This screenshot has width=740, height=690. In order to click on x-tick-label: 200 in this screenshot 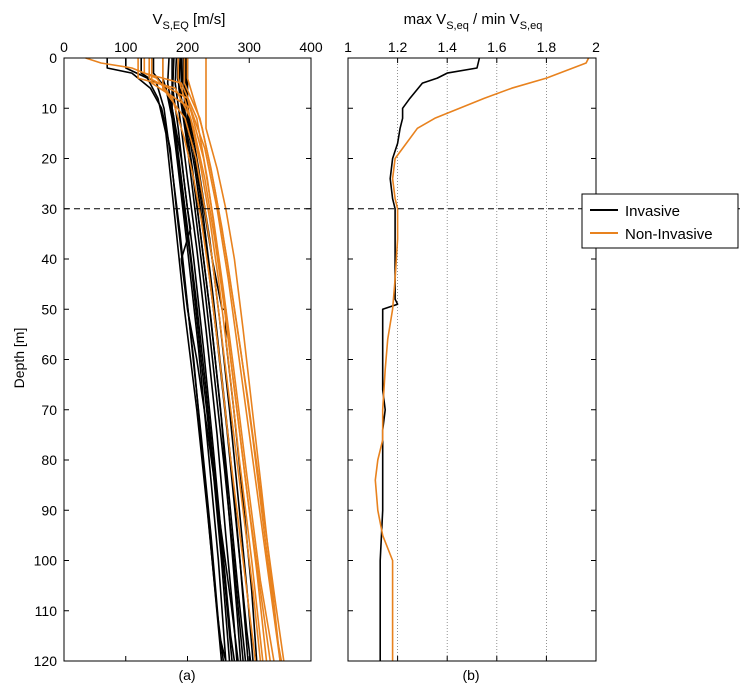, I will do `click(188, 47)`.